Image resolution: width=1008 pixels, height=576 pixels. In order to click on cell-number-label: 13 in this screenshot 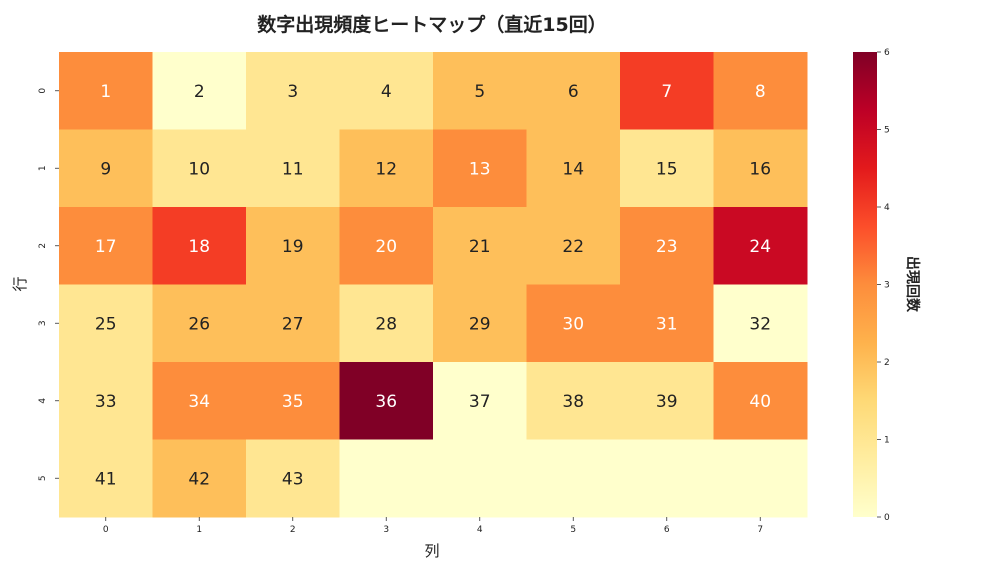, I will do `click(480, 169)`.